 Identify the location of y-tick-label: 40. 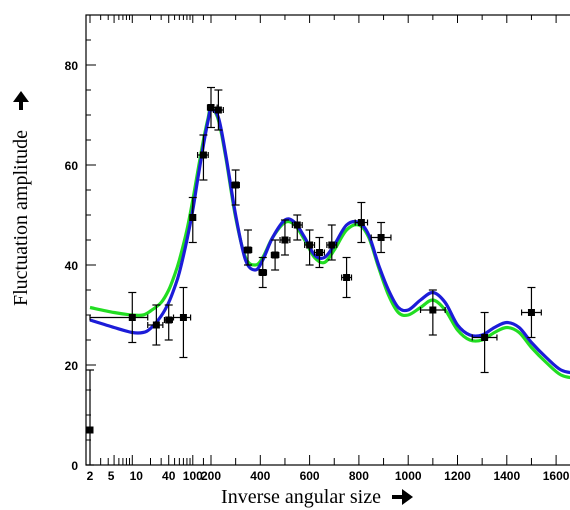
(72, 266).